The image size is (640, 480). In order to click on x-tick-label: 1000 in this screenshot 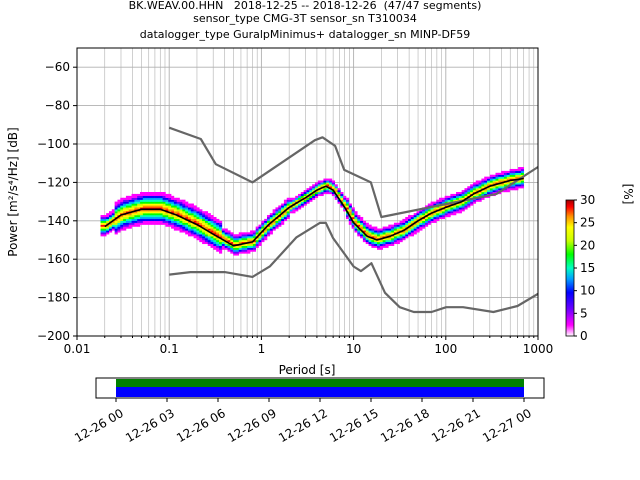, I will do `click(538, 349)`.